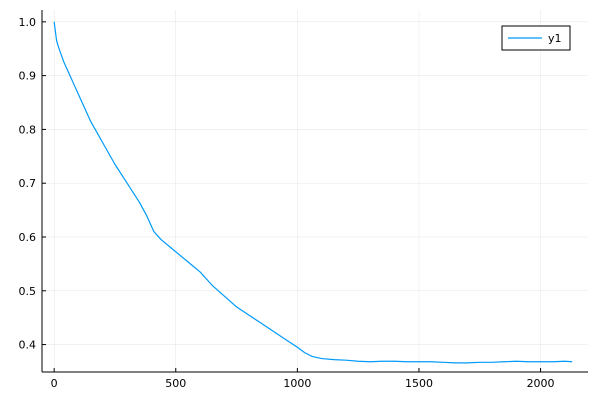  I want to click on x-tick-label: 0, so click(54, 383).